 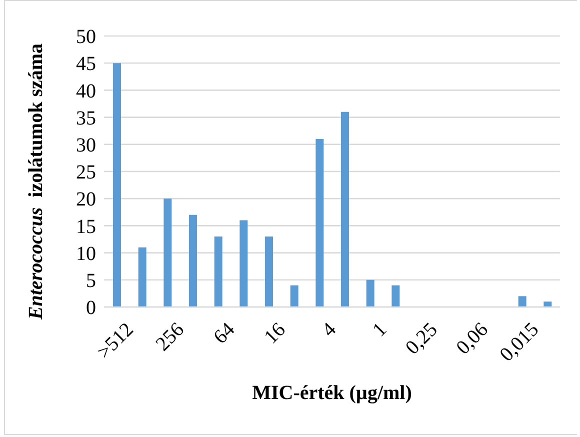 I want to click on y-tick-label: 45, so click(x=86, y=64).